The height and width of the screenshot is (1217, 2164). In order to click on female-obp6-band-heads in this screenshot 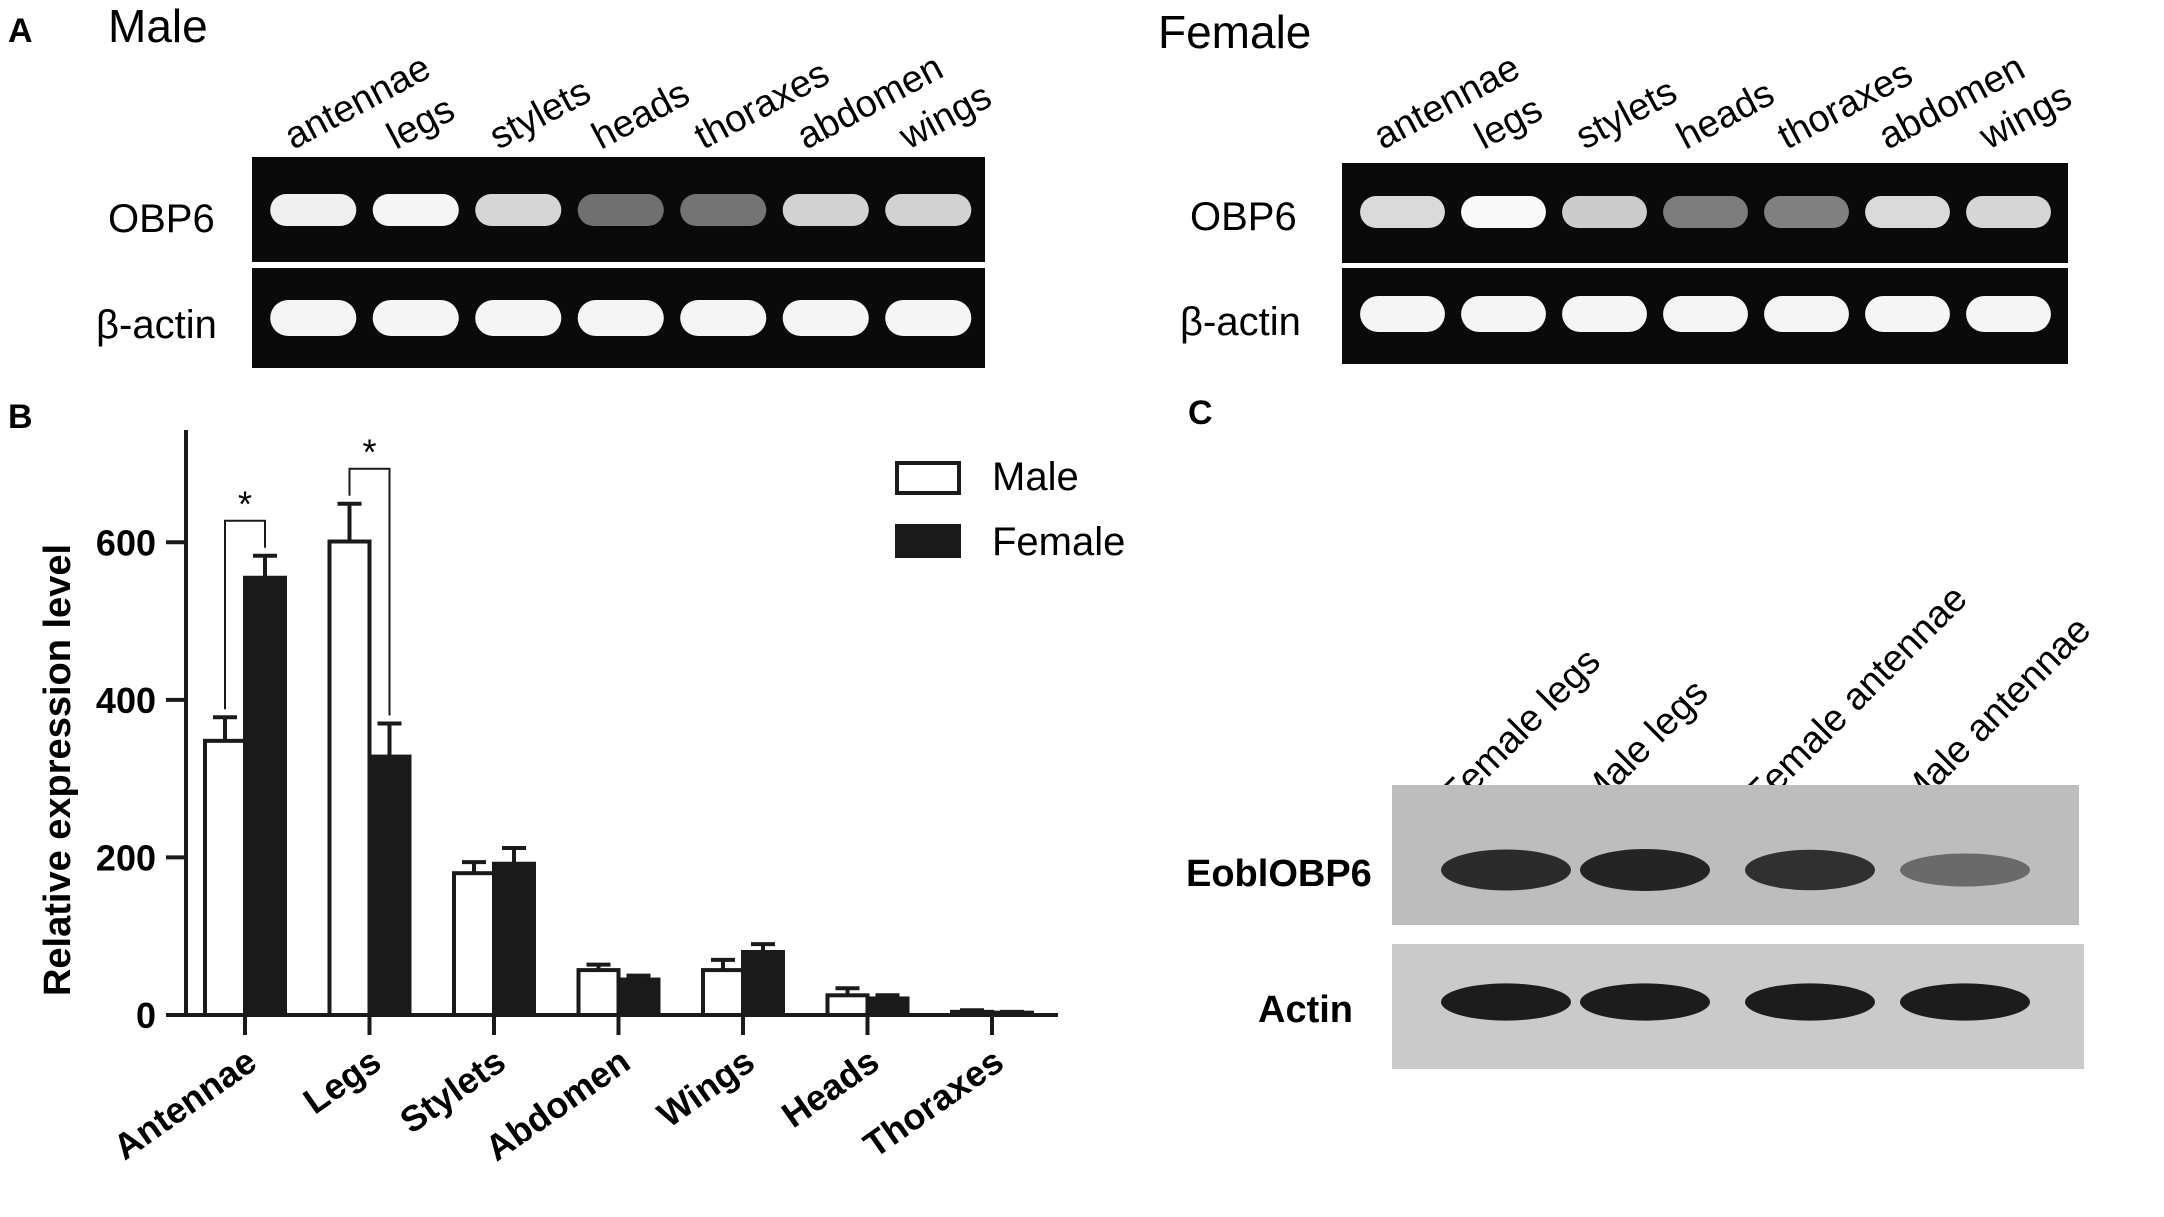, I will do `click(1705, 212)`.